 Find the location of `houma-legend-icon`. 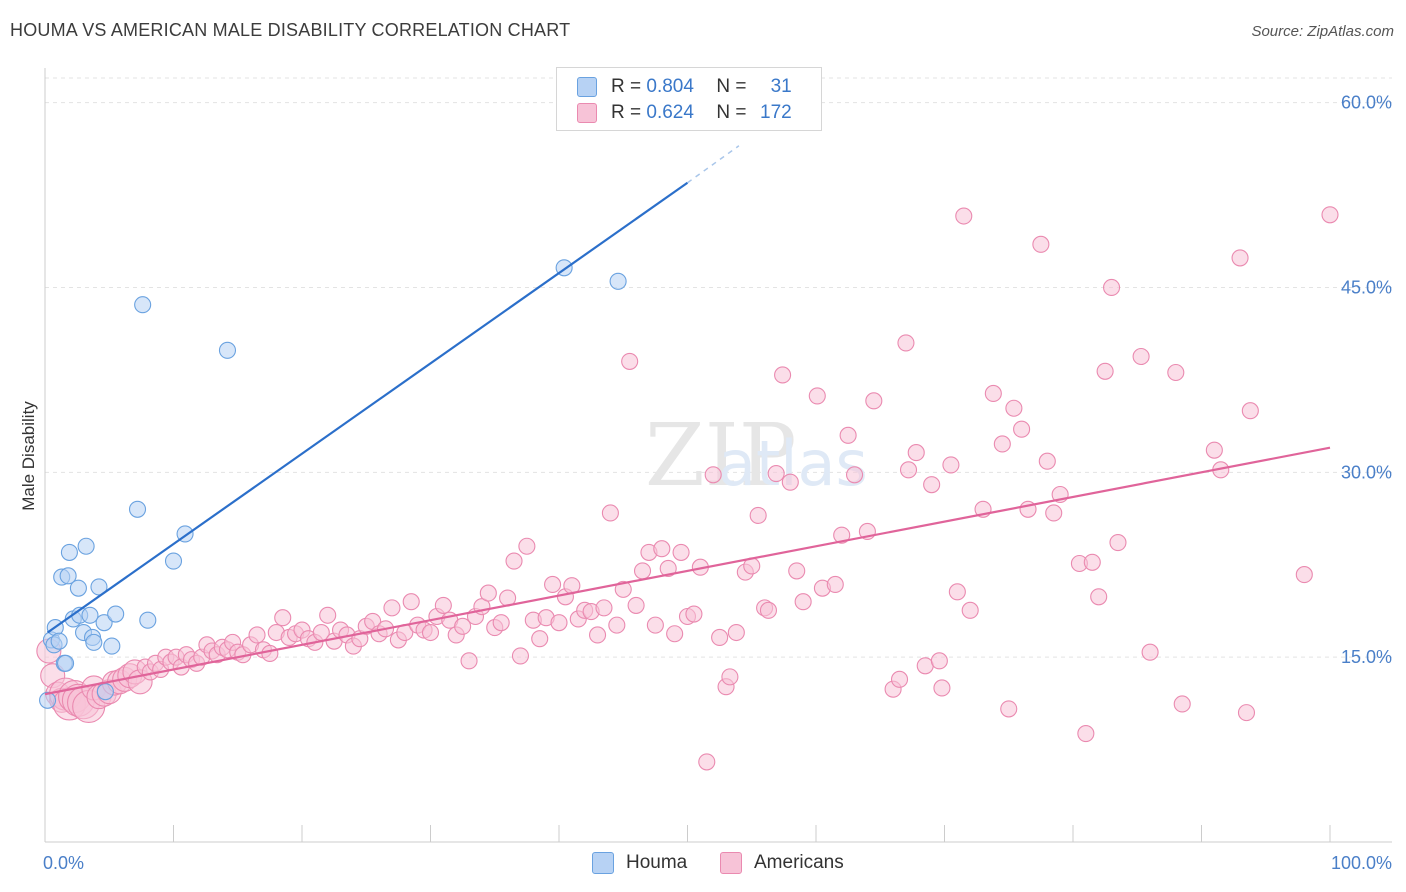

houma-legend-icon is located at coordinates (603, 863).